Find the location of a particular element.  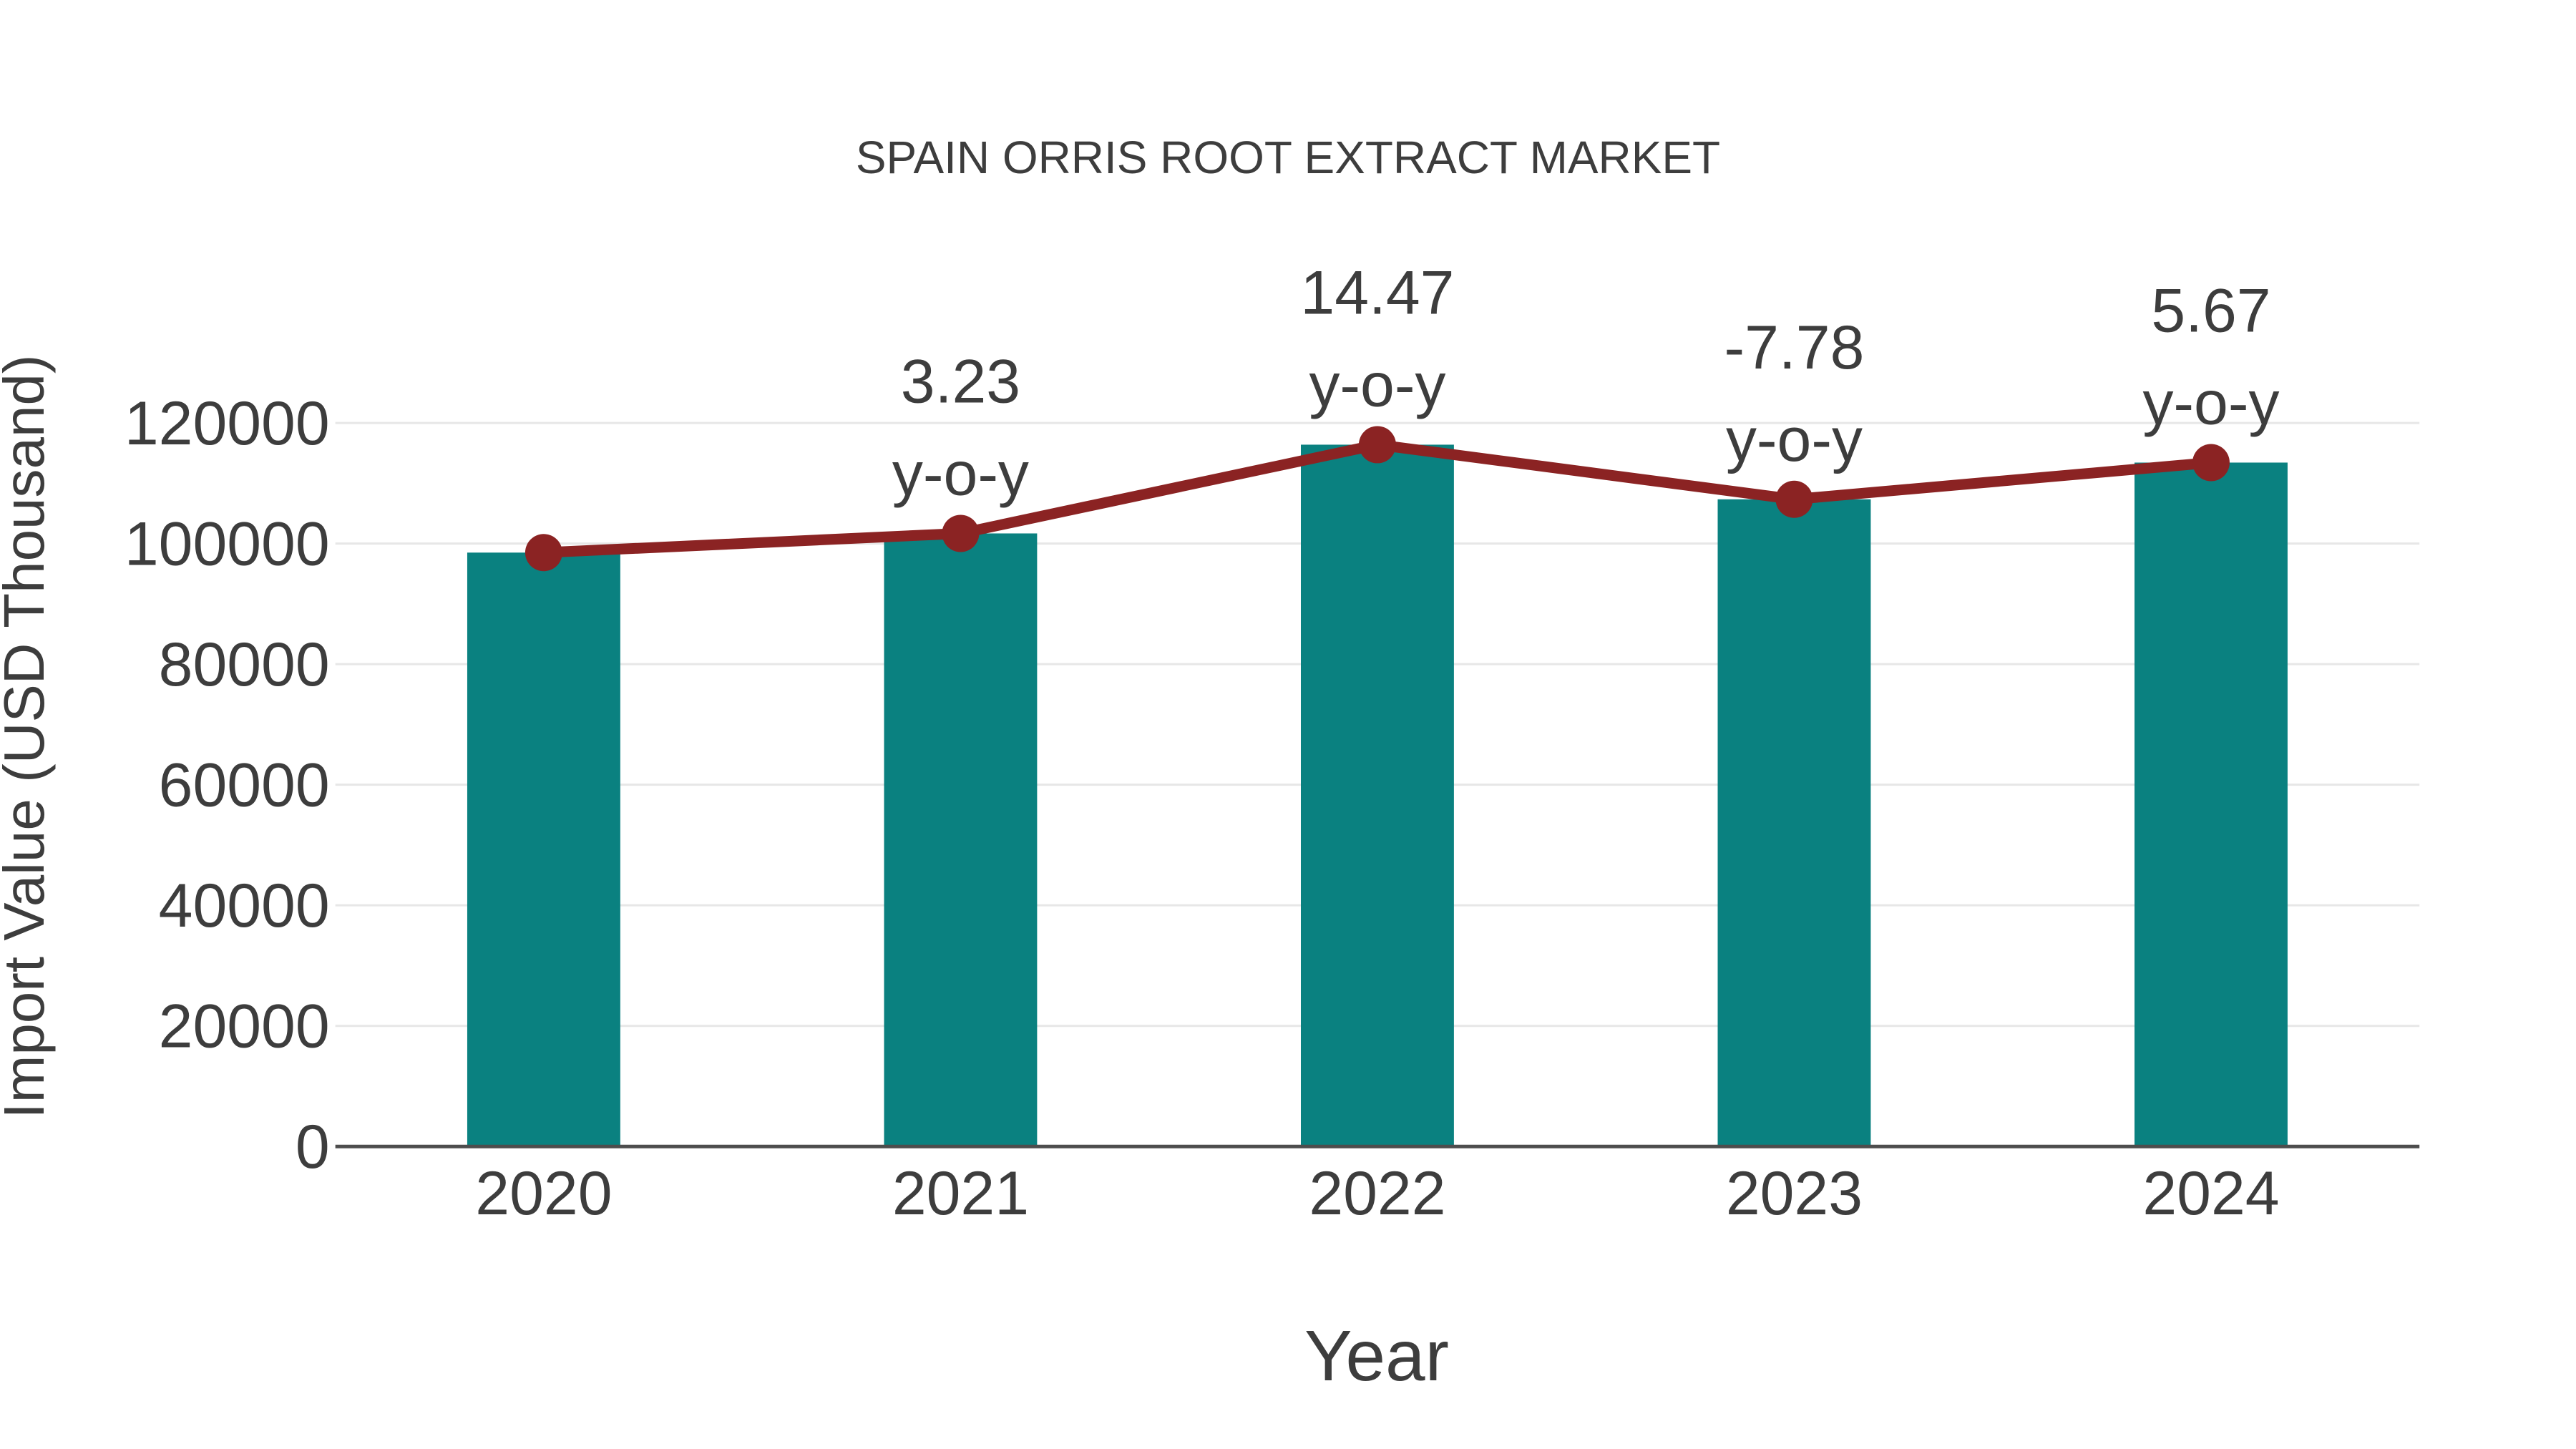

x-tick-label-2020: 2020 is located at coordinates (543, 1193).